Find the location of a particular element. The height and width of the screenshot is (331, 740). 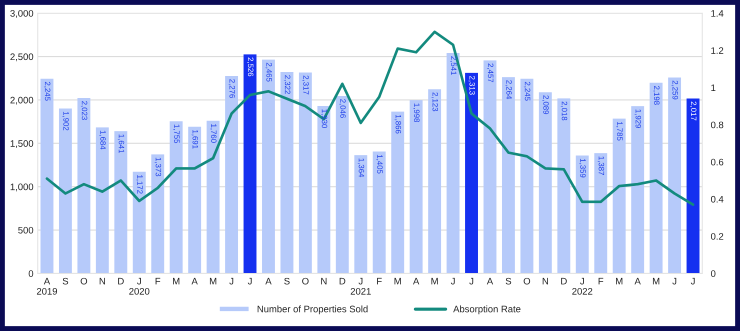

y-tick-label: 3,000 is located at coordinates (22, 14).